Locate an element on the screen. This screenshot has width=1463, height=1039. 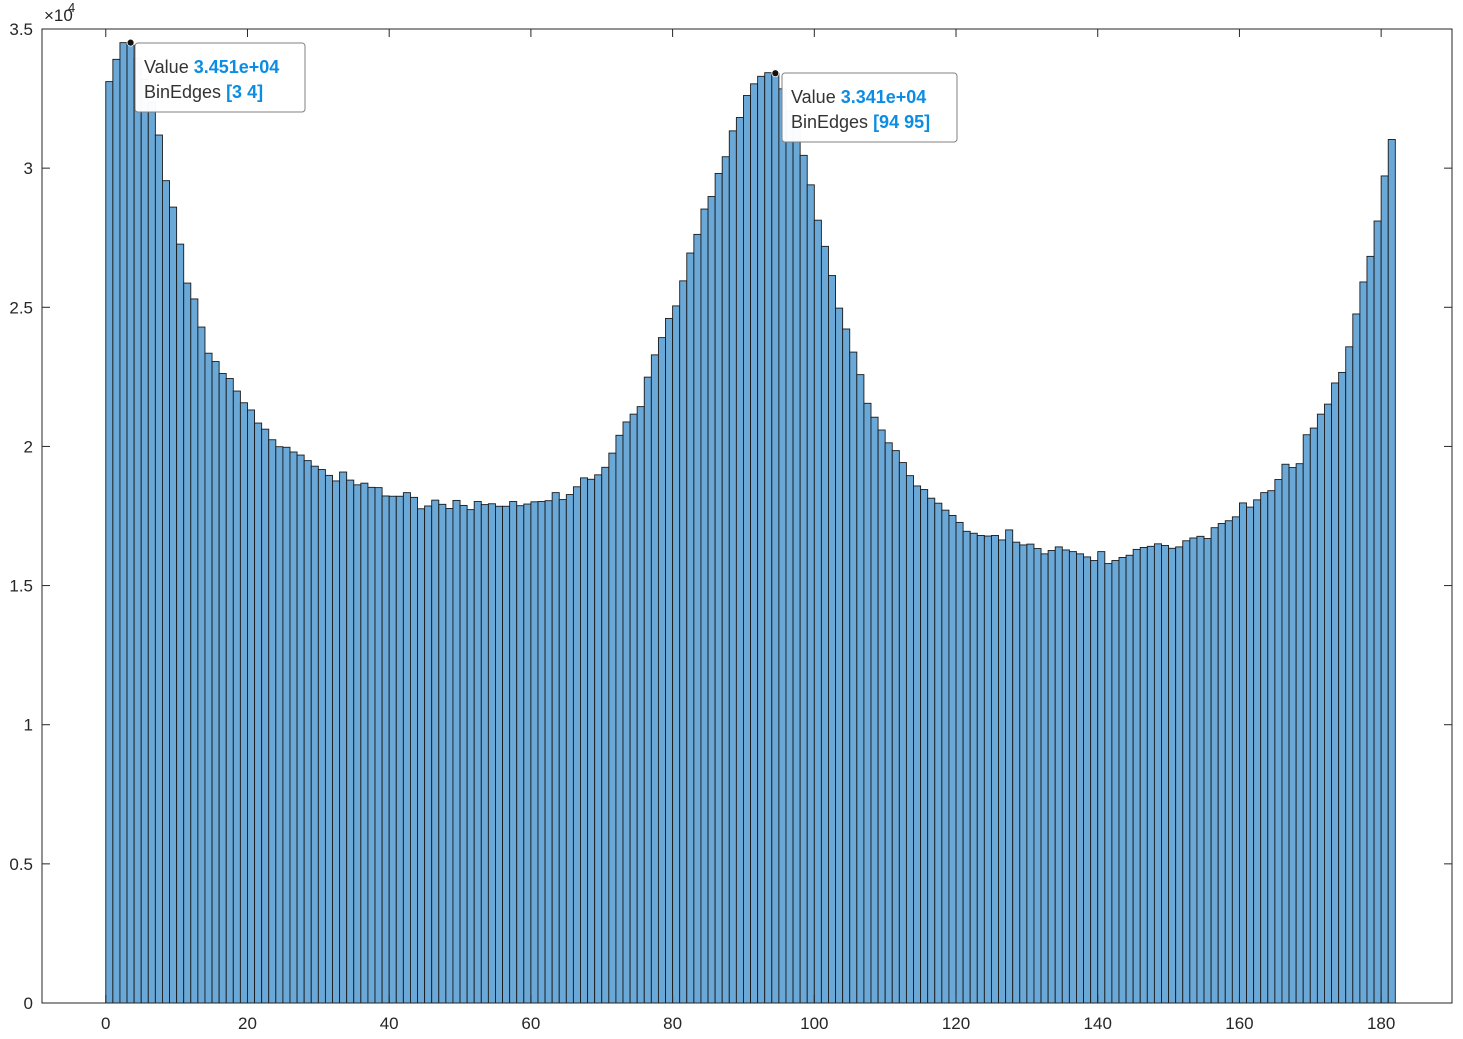
datatip: Value 3.451e+04 BinEdges [3 4] is located at coordinates (216, 75).